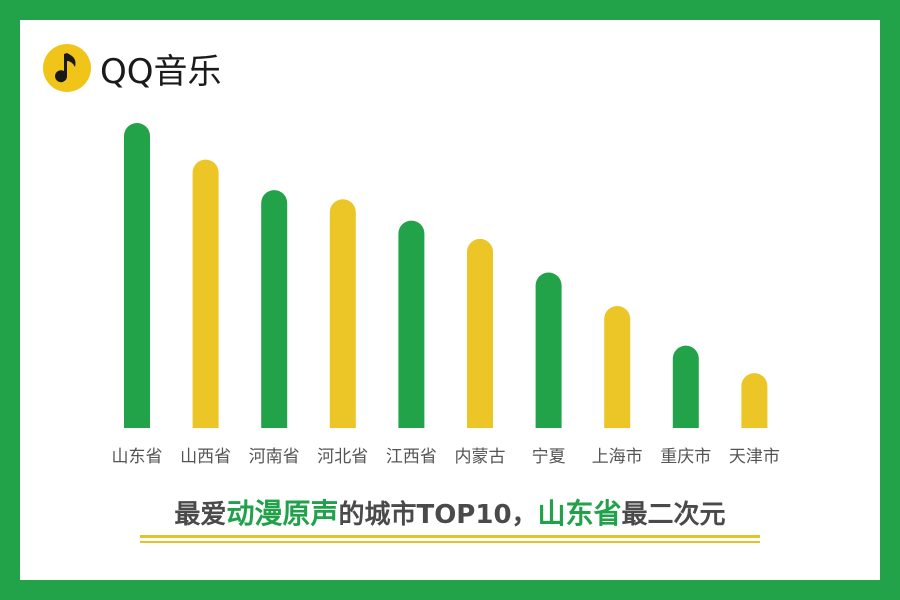 Image resolution: width=900 pixels, height=600 pixels. I want to click on x-tick-label: 内蒙古, so click(480, 457).